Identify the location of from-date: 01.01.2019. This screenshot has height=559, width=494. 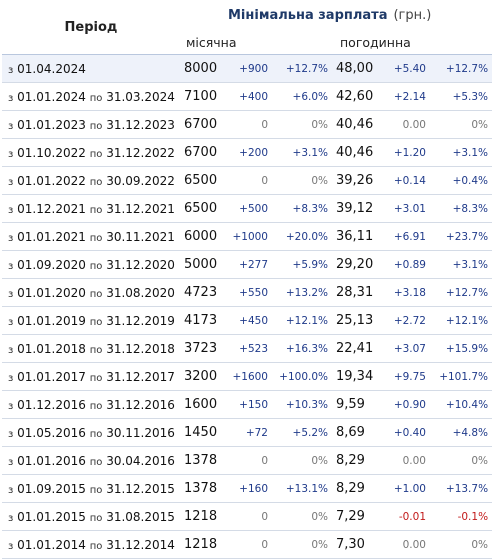
(51, 320).